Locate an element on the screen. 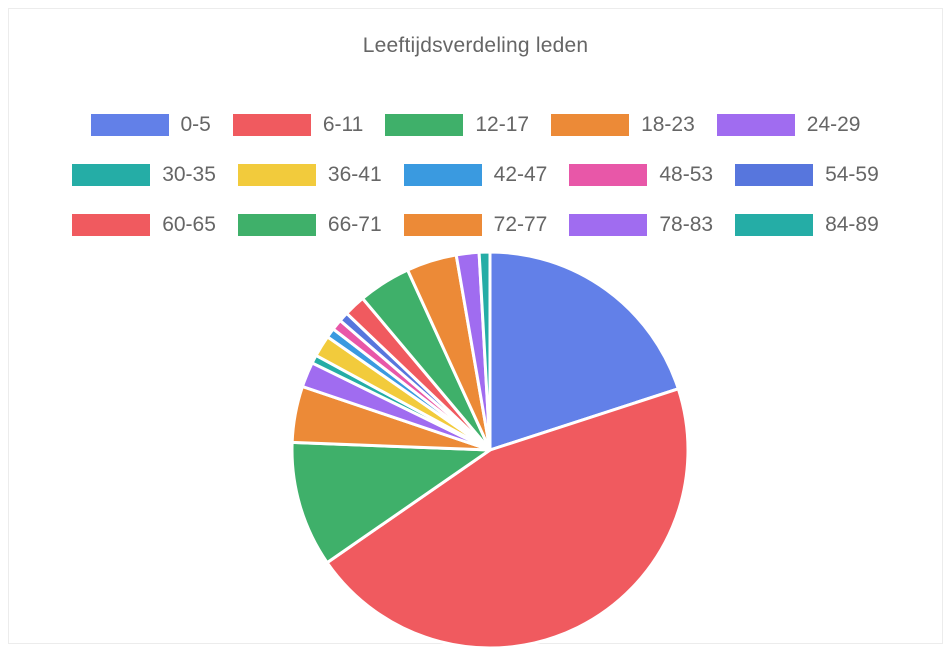  legend-label: 0-5 is located at coordinates (195, 124).